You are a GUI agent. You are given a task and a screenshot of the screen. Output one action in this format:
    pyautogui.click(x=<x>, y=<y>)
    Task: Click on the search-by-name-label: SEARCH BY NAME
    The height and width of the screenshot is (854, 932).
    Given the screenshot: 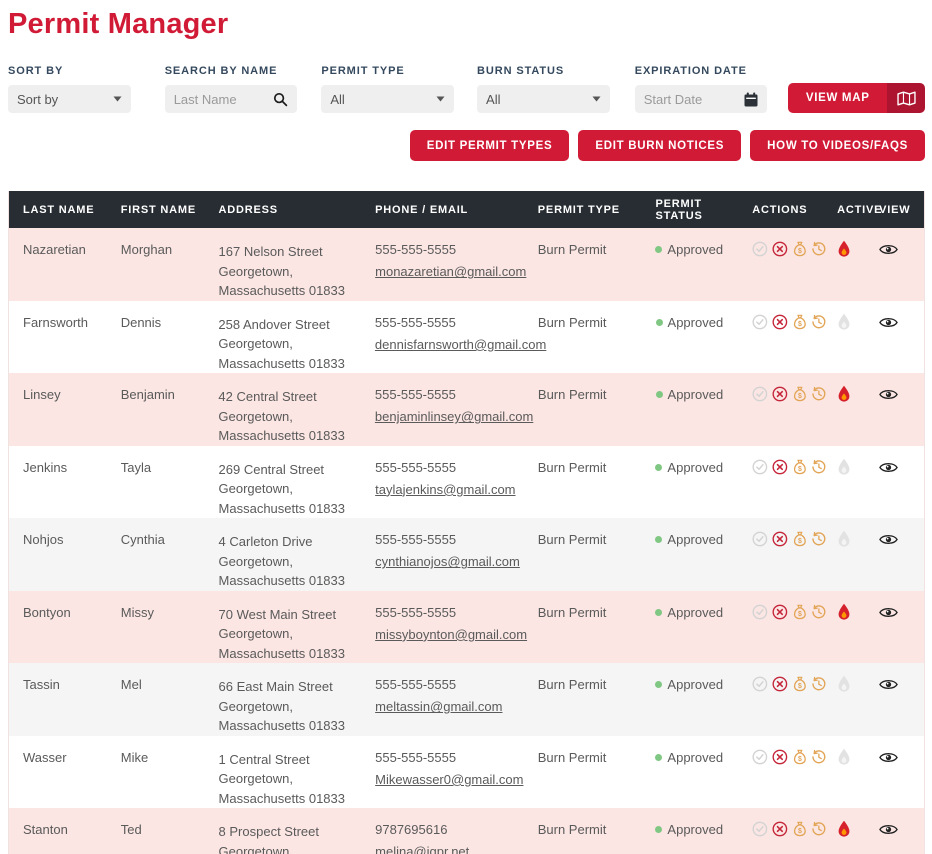 What is the action you would take?
    pyautogui.click(x=221, y=71)
    